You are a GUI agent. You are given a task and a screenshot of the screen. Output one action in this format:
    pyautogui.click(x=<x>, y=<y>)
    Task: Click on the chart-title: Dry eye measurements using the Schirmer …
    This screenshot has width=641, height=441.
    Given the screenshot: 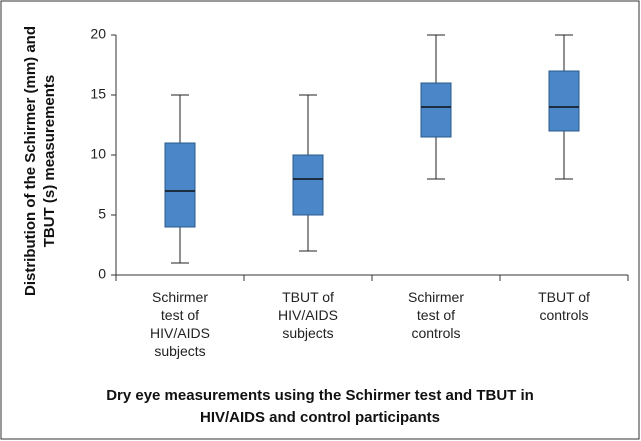 What is the action you would take?
    pyautogui.click(x=320, y=406)
    